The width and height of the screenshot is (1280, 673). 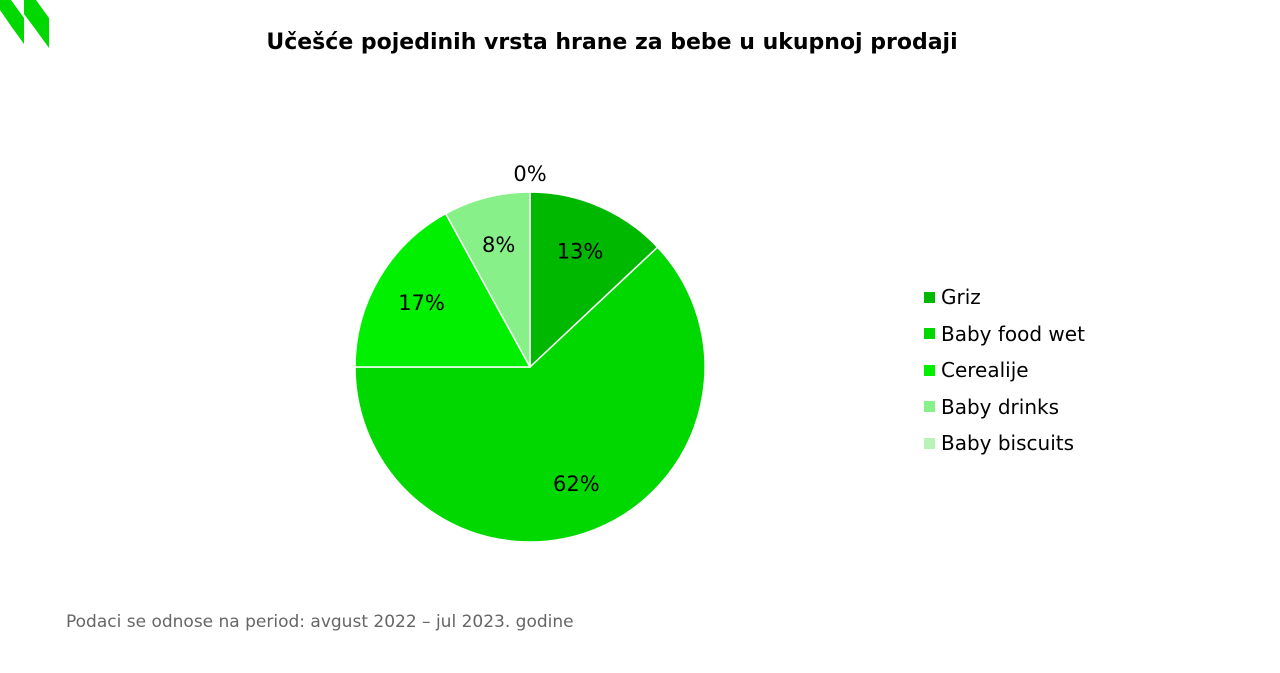 What do you see at coordinates (530, 394) in the screenshot?
I see `pie-slice-baby-food-wet` at bounding box center [530, 394].